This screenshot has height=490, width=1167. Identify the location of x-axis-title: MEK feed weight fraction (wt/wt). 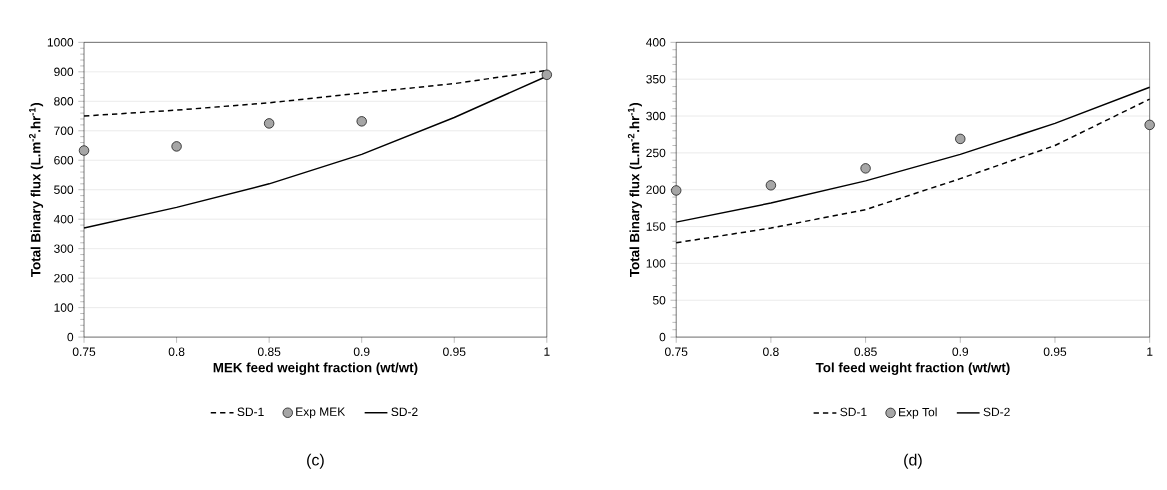
(315, 368).